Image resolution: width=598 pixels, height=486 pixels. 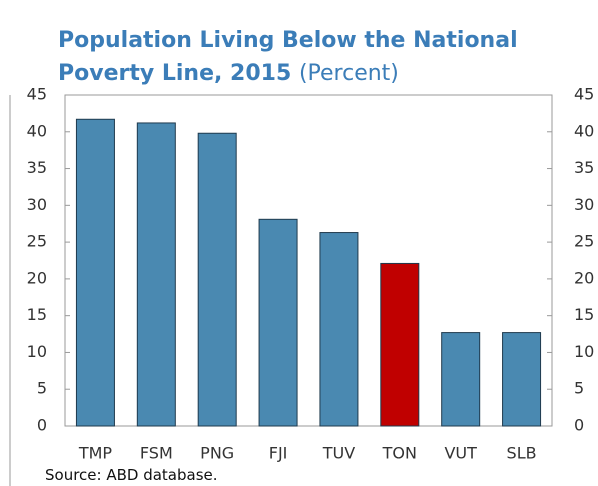 What do you see at coordinates (131, 475) in the screenshot?
I see `source-note: Source: ABD database.` at bounding box center [131, 475].